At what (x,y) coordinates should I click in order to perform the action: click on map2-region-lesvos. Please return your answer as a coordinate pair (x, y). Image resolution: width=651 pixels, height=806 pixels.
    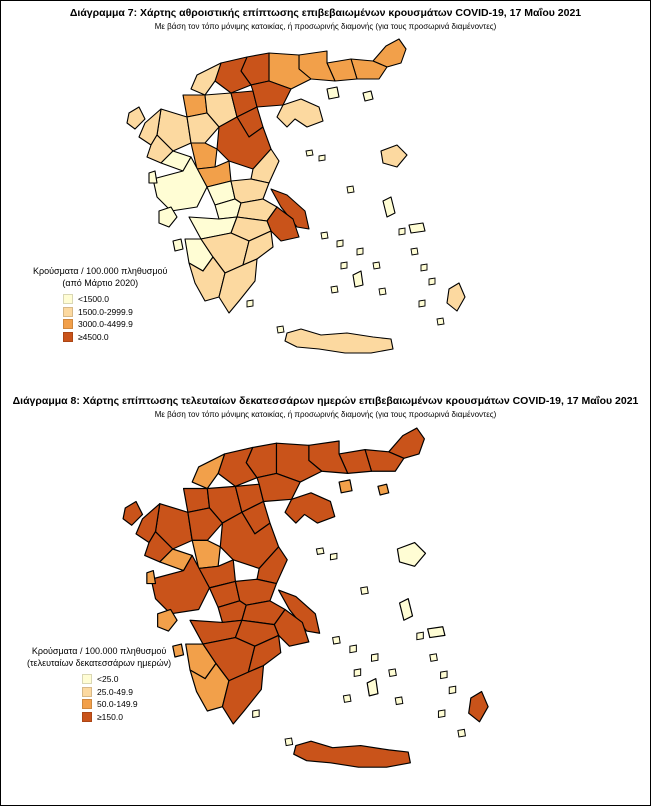
    Looking at the image, I should click on (411, 554).